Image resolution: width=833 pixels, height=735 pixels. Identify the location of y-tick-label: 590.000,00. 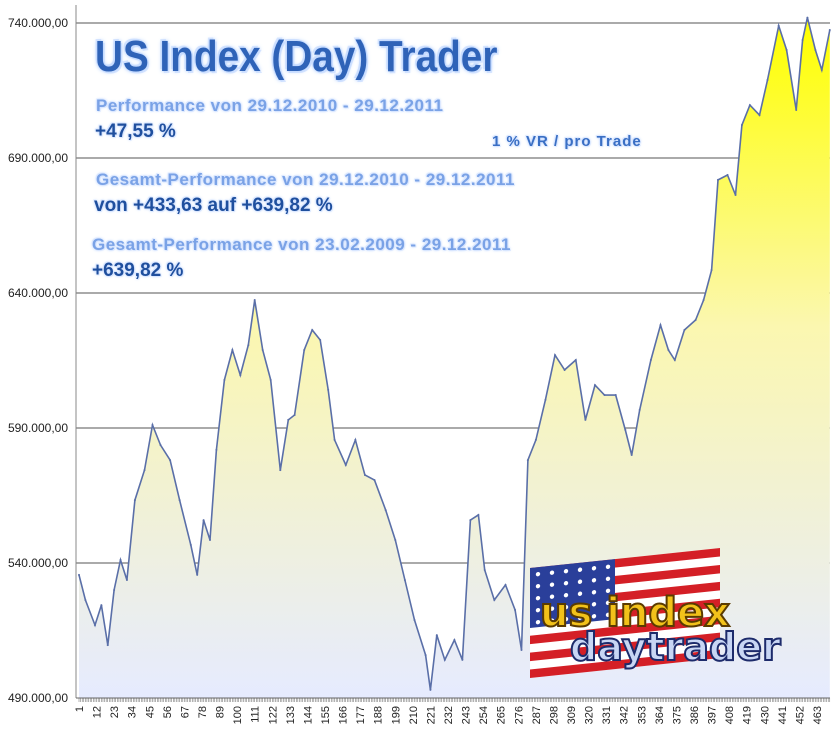
(38, 428).